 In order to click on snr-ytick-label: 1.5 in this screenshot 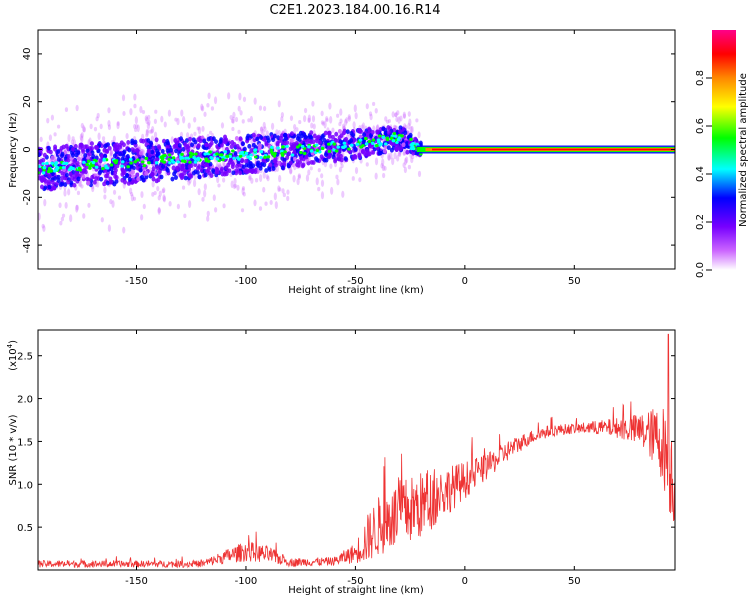, I will do `click(25, 442)`.